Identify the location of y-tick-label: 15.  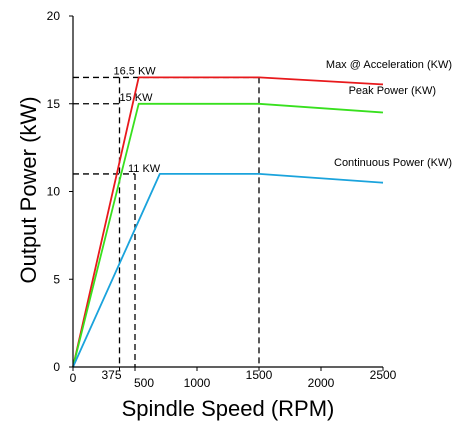
(54, 104).